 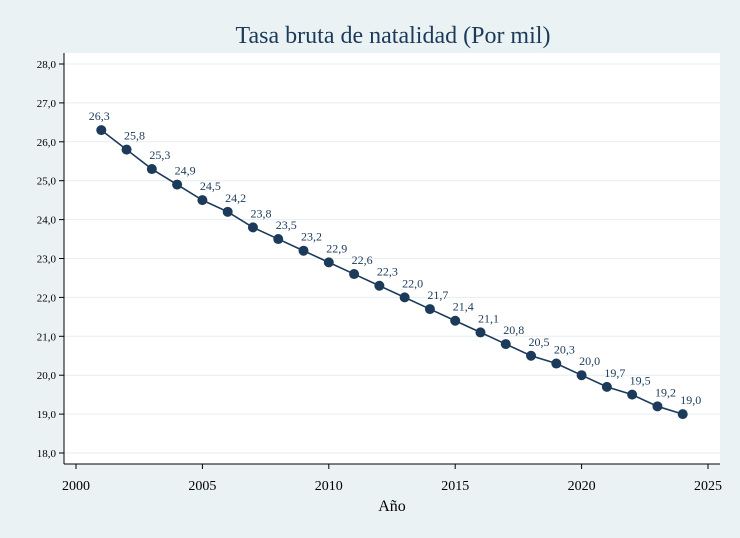 What do you see at coordinates (202, 486) in the screenshot?
I see `x-tick-label: 2005` at bounding box center [202, 486].